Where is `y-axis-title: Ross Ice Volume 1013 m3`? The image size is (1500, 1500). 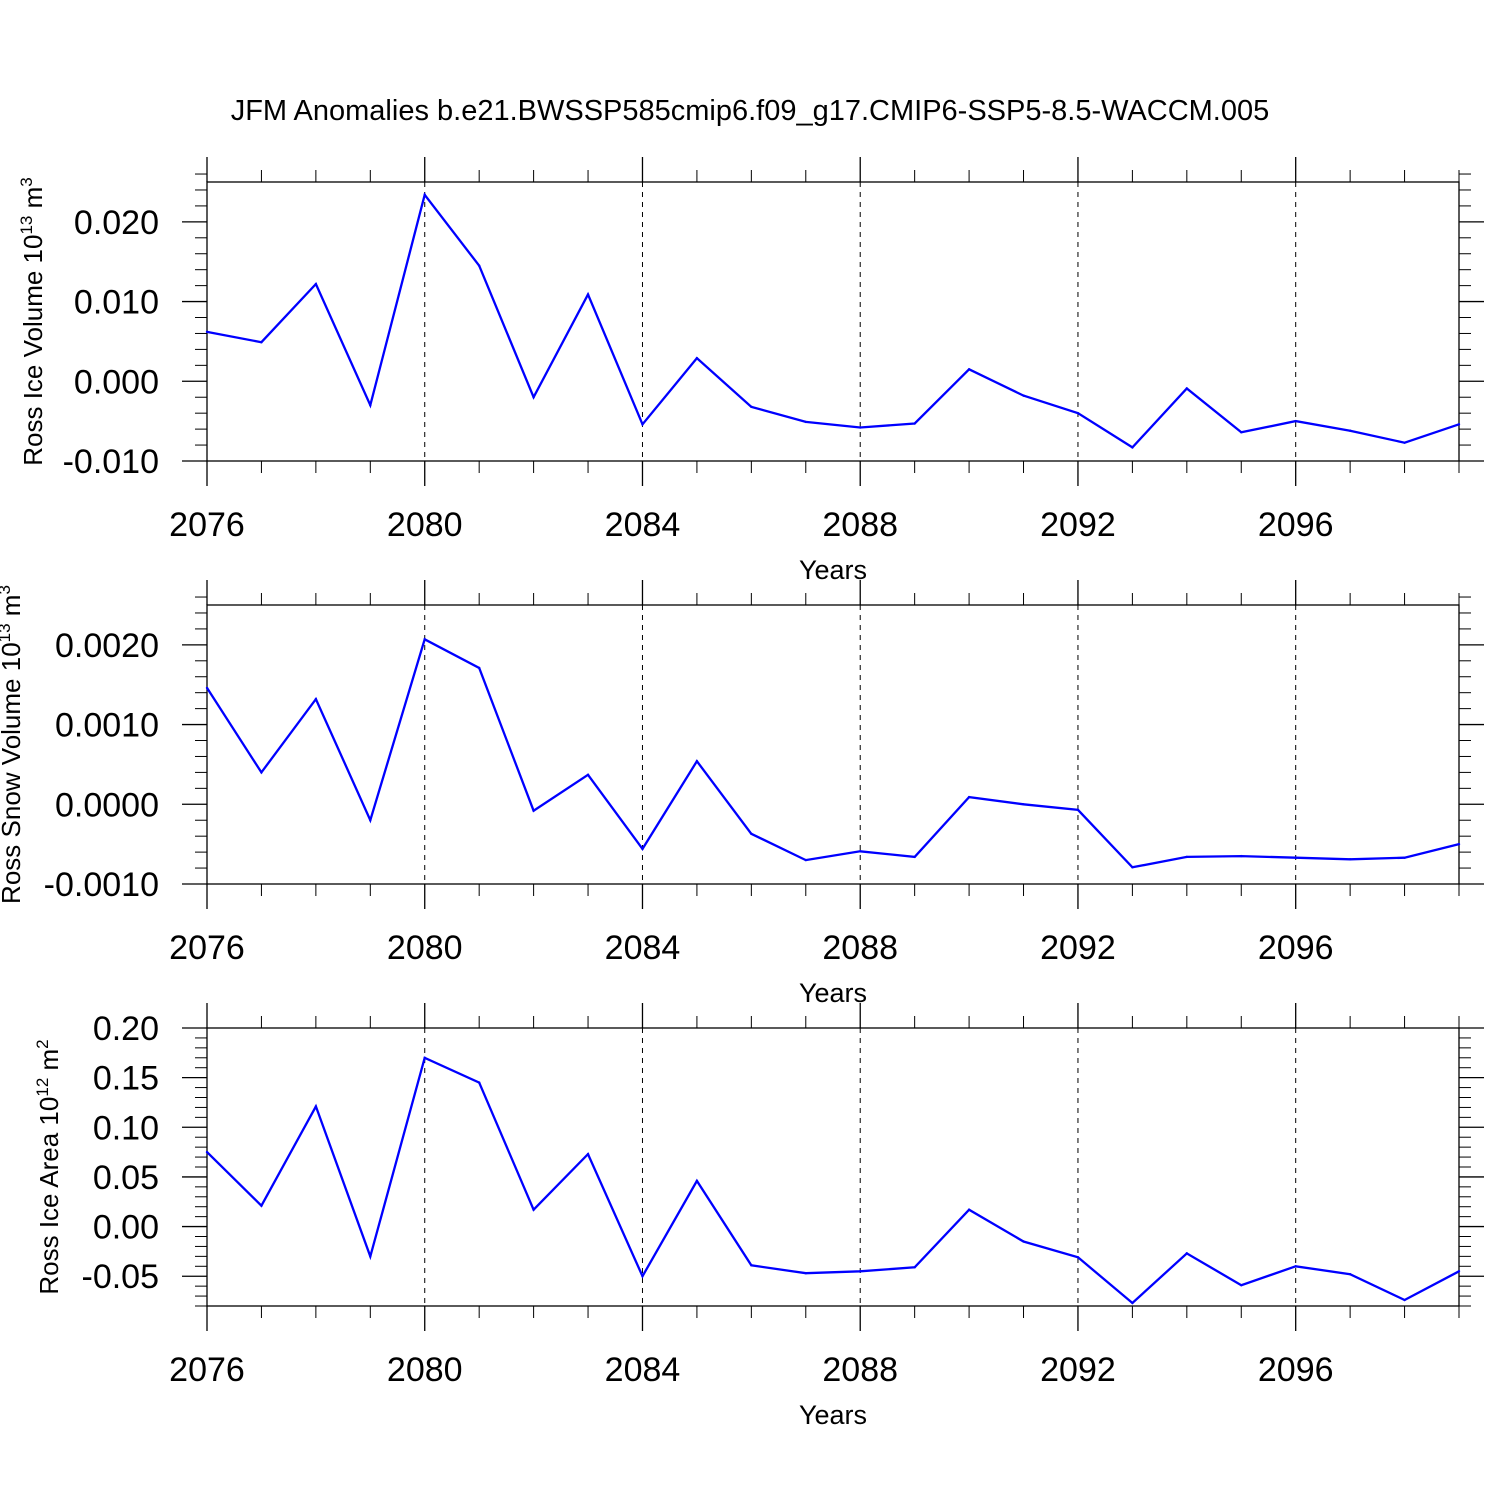 y-axis-title: Ross Ice Volume 1013 m3 is located at coordinates (32, 321).